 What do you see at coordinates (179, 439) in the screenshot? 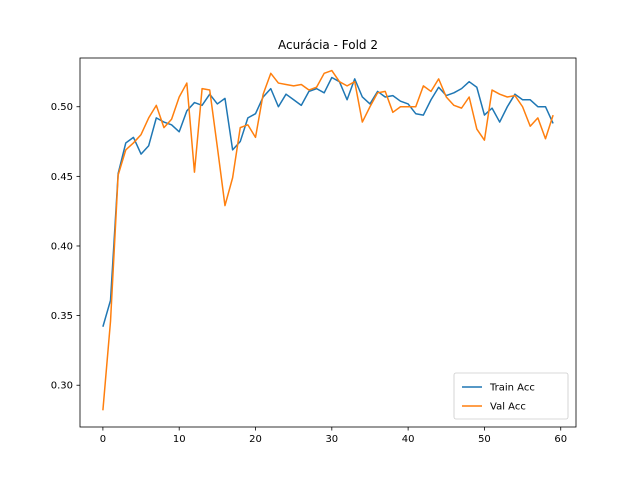
I see `x-tick-label: 10` at bounding box center [179, 439].